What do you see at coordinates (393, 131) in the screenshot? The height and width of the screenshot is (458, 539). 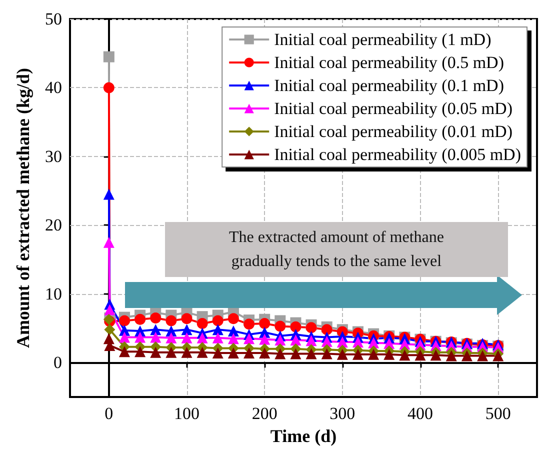 I see `legend-label: Initial coal permeability (0.01 mD)` at bounding box center [393, 131].